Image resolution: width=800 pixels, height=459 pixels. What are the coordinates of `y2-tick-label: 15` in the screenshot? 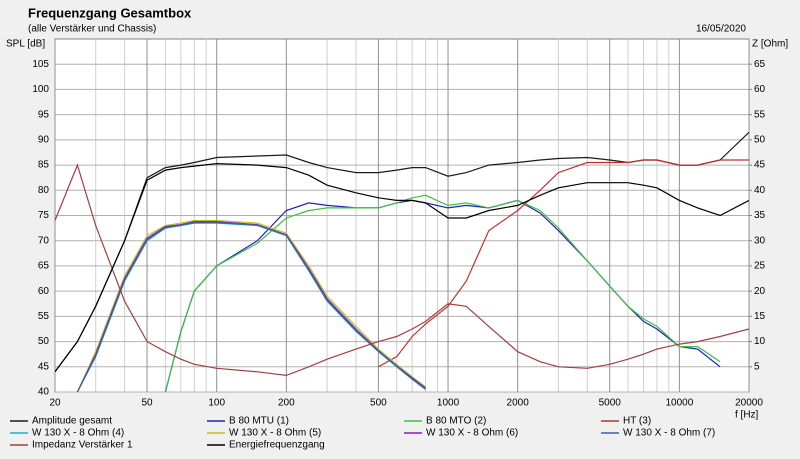 It's located at (760, 316).